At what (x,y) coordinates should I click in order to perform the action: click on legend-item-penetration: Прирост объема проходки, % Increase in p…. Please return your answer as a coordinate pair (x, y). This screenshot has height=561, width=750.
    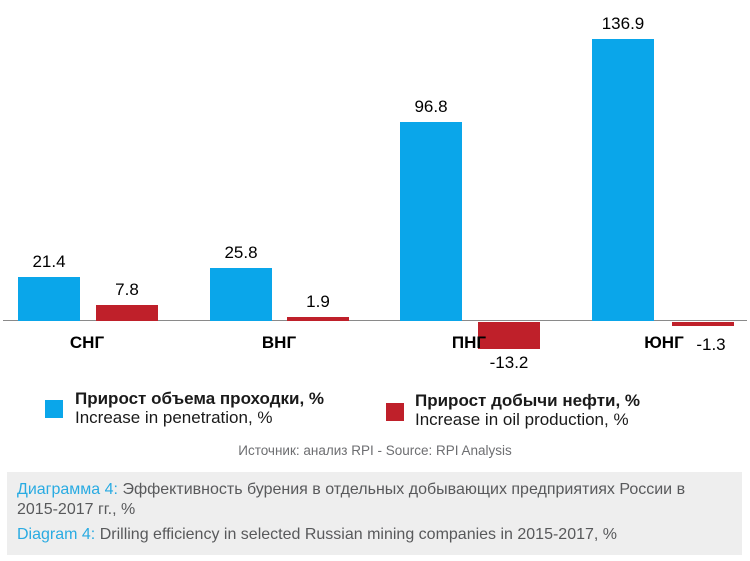
    Looking at the image, I should click on (199, 408).